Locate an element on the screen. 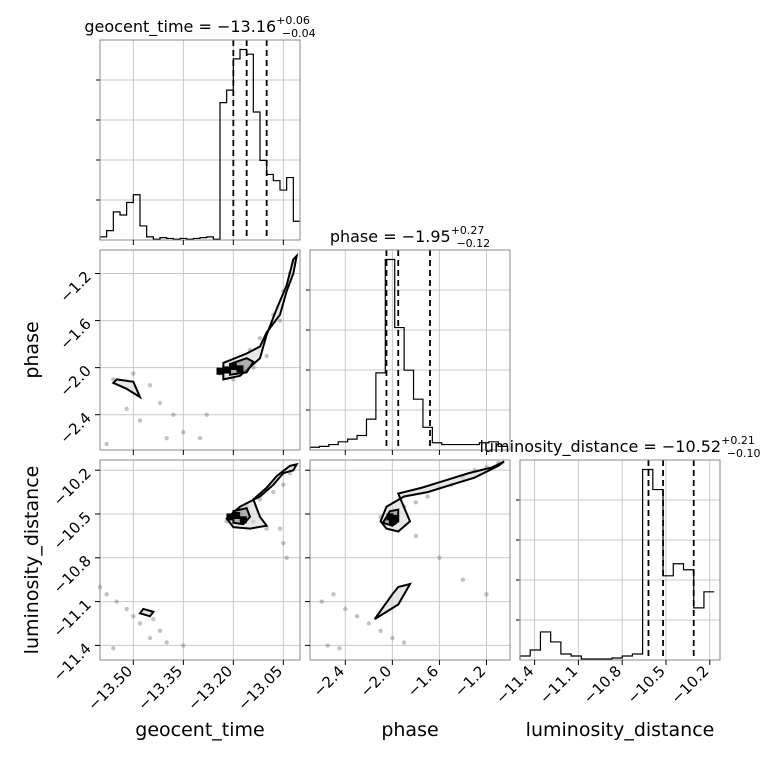 Image resolution: width=760 pixels, height=760 pixels. xtick-label-geocent_time-2: −13.20 is located at coordinates (210, 688).